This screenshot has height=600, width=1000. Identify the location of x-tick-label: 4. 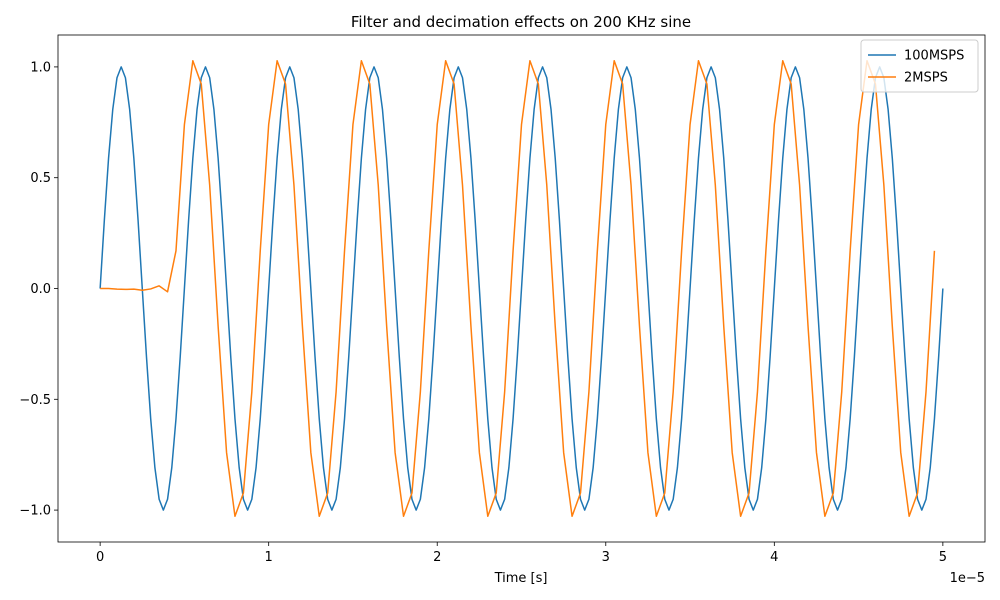
(774, 557).